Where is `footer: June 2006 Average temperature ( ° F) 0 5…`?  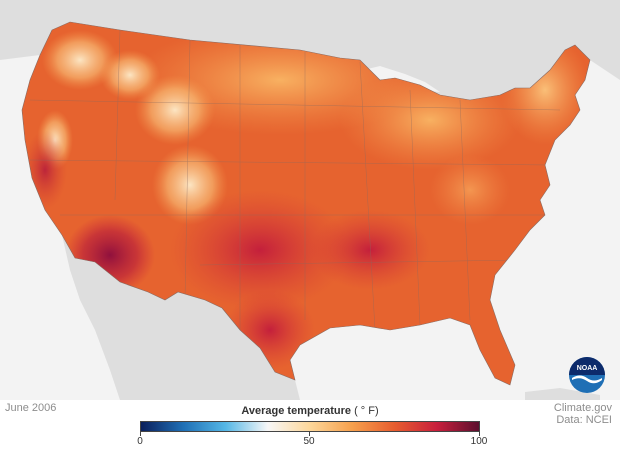
footer: June 2006 Average temperature ( ° F) 0 5… is located at coordinates (310, 425).